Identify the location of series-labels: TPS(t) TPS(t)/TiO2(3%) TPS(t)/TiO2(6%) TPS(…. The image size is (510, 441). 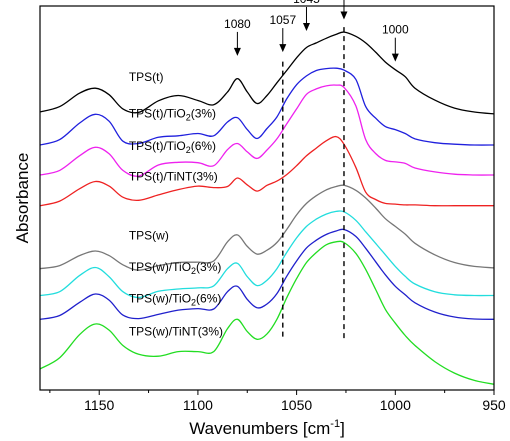
(176, 204).